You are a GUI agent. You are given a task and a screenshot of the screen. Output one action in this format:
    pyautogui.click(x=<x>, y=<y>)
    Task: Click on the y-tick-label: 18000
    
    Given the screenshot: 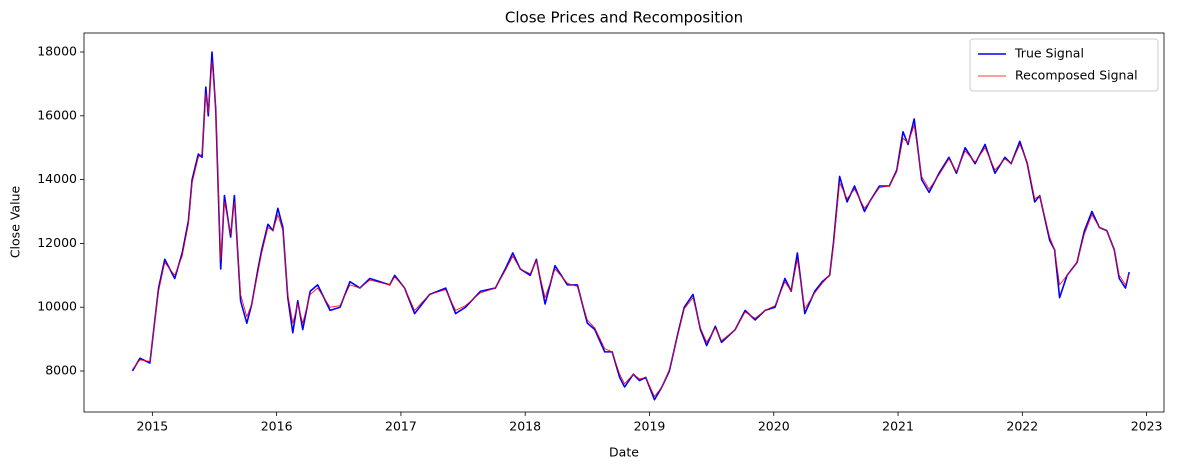 What is the action you would take?
    pyautogui.click(x=57, y=51)
    